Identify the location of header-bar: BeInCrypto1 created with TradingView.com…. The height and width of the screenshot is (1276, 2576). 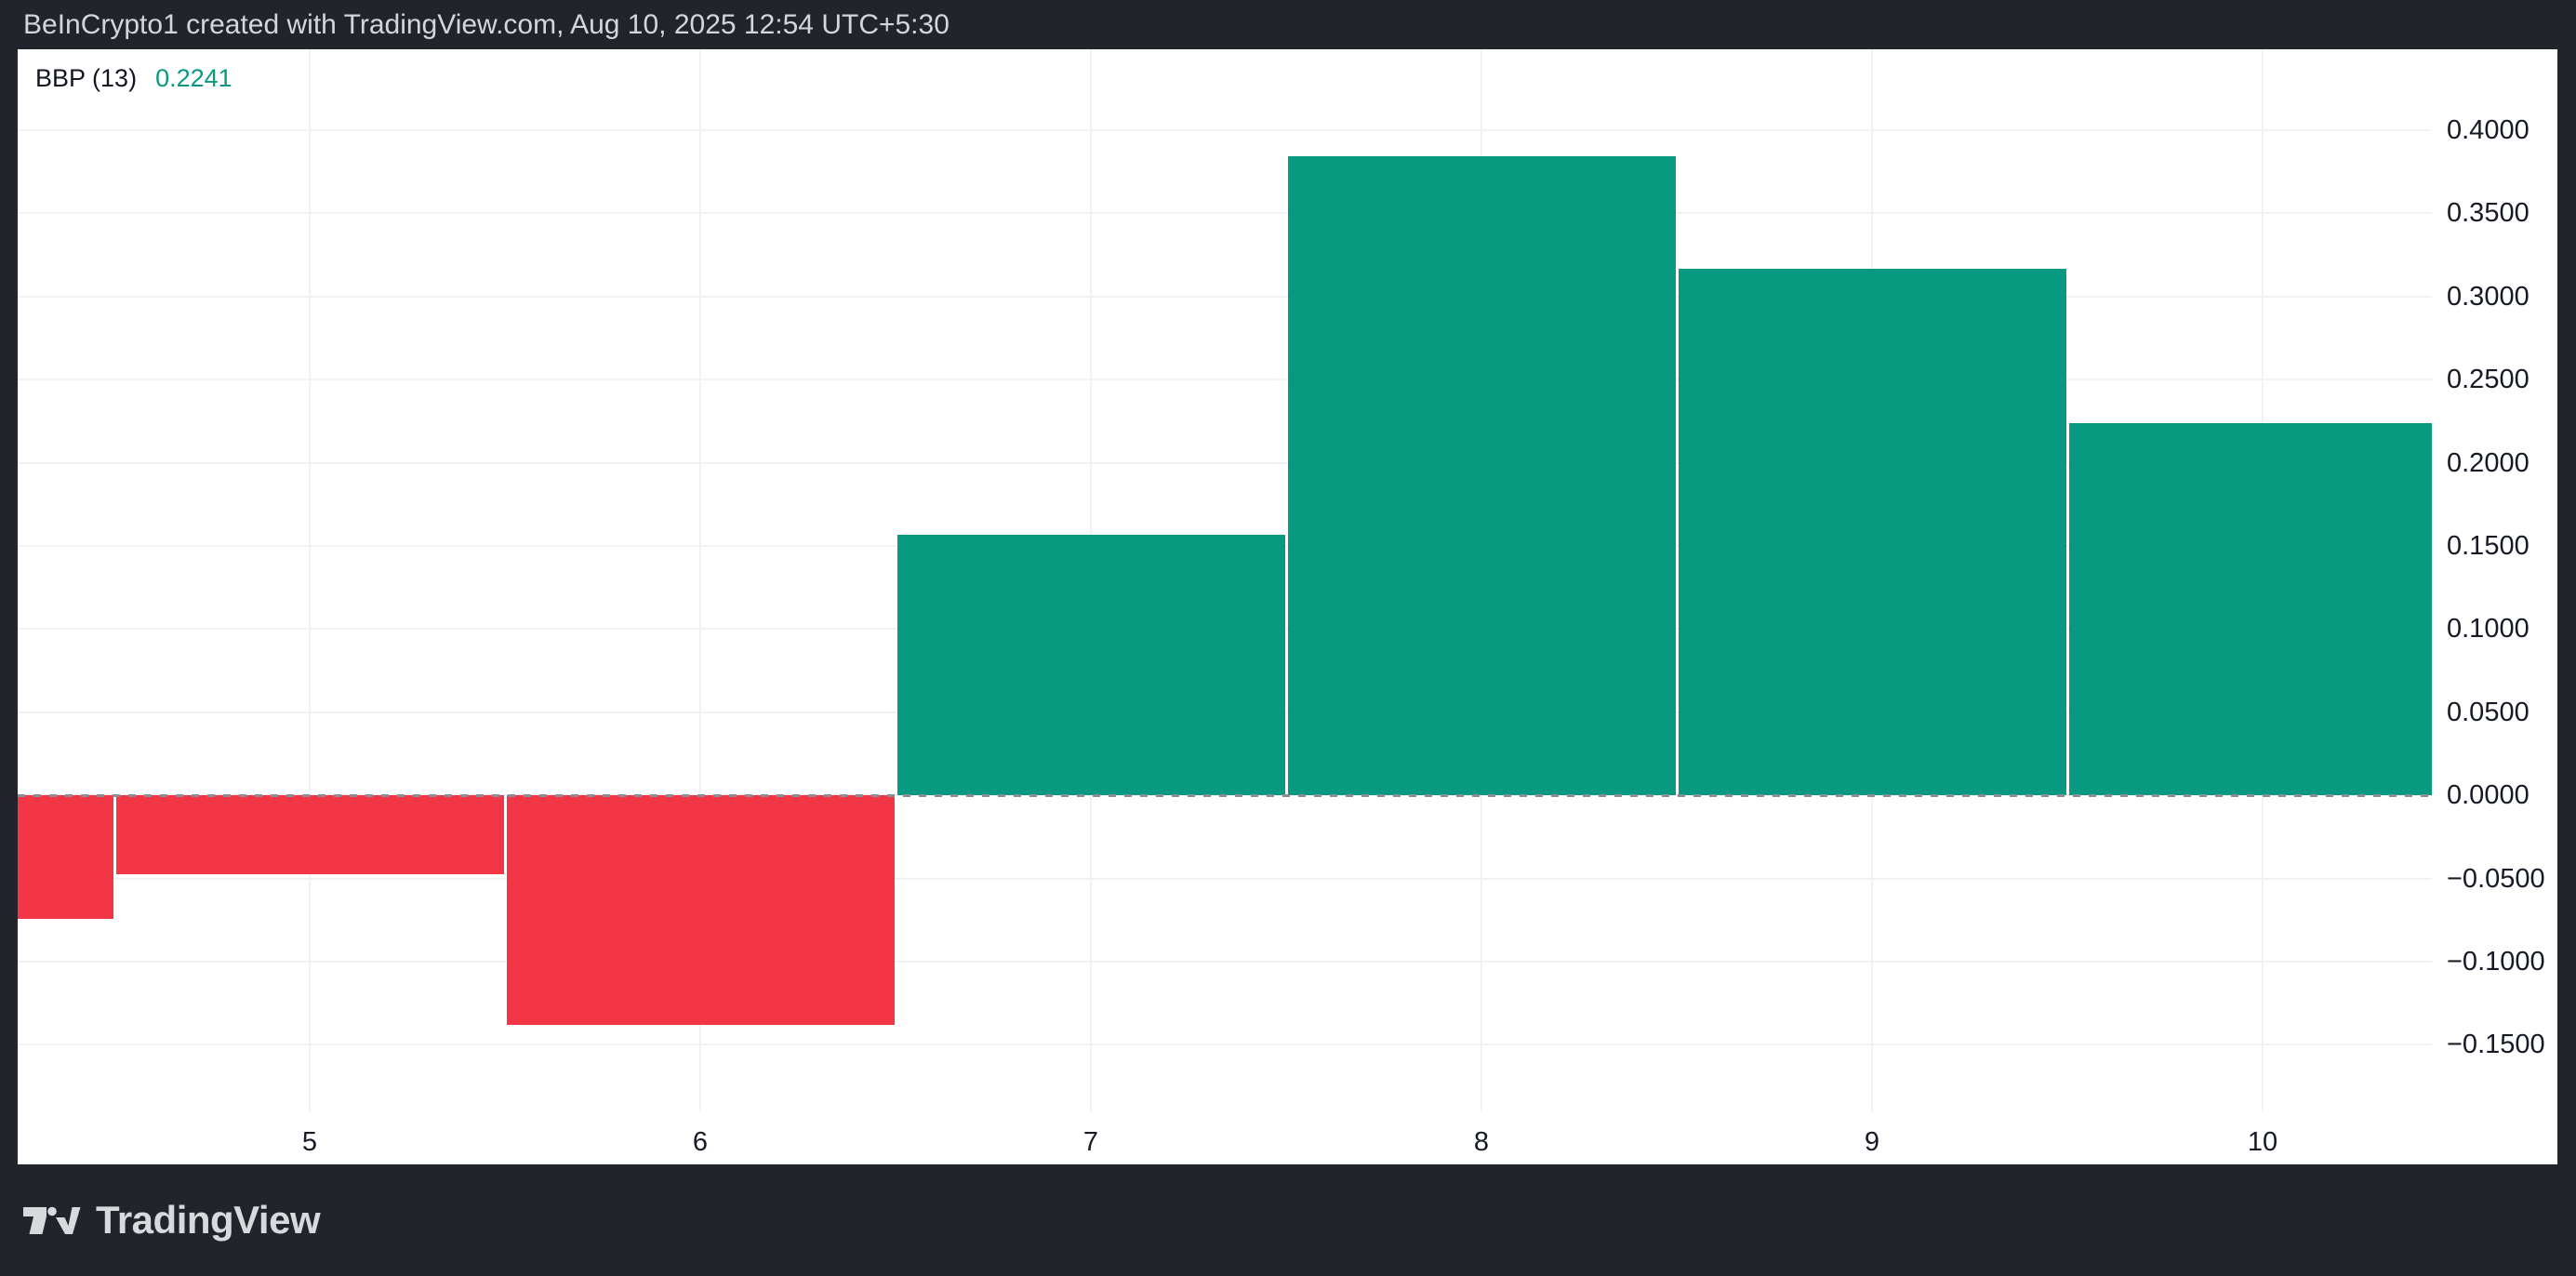
(1288, 24).